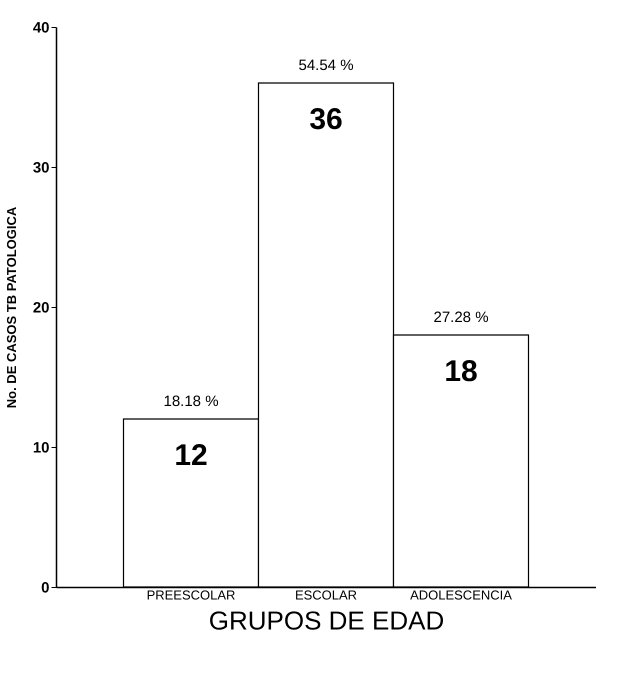 The image size is (620, 695). I want to click on x-tick-label: ADOLESCENCIA, so click(461, 595).